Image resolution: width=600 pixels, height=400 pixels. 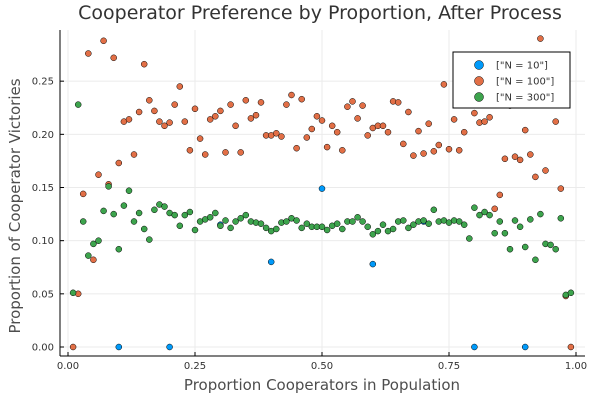 What do you see at coordinates (43, 82) in the screenshot?
I see `y-tick-label: 0.25` at bounding box center [43, 82].